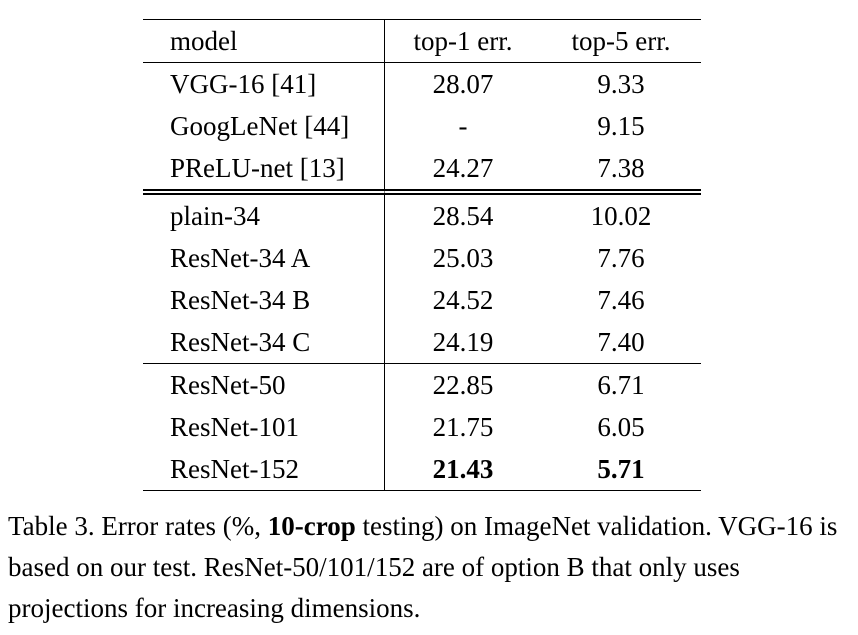  What do you see at coordinates (264, 300) in the screenshot?
I see `row-label: ResNet-34 B` at bounding box center [264, 300].